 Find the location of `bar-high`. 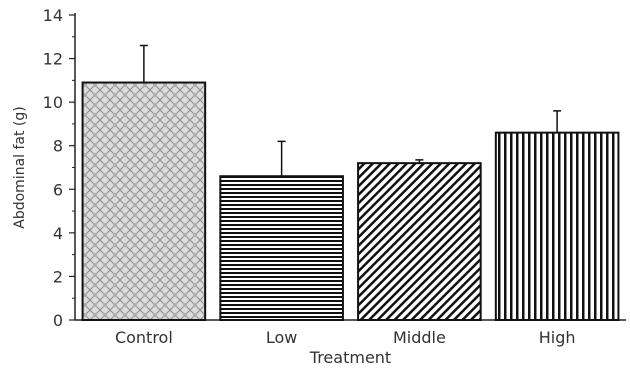

bar-high is located at coordinates (557, 226).